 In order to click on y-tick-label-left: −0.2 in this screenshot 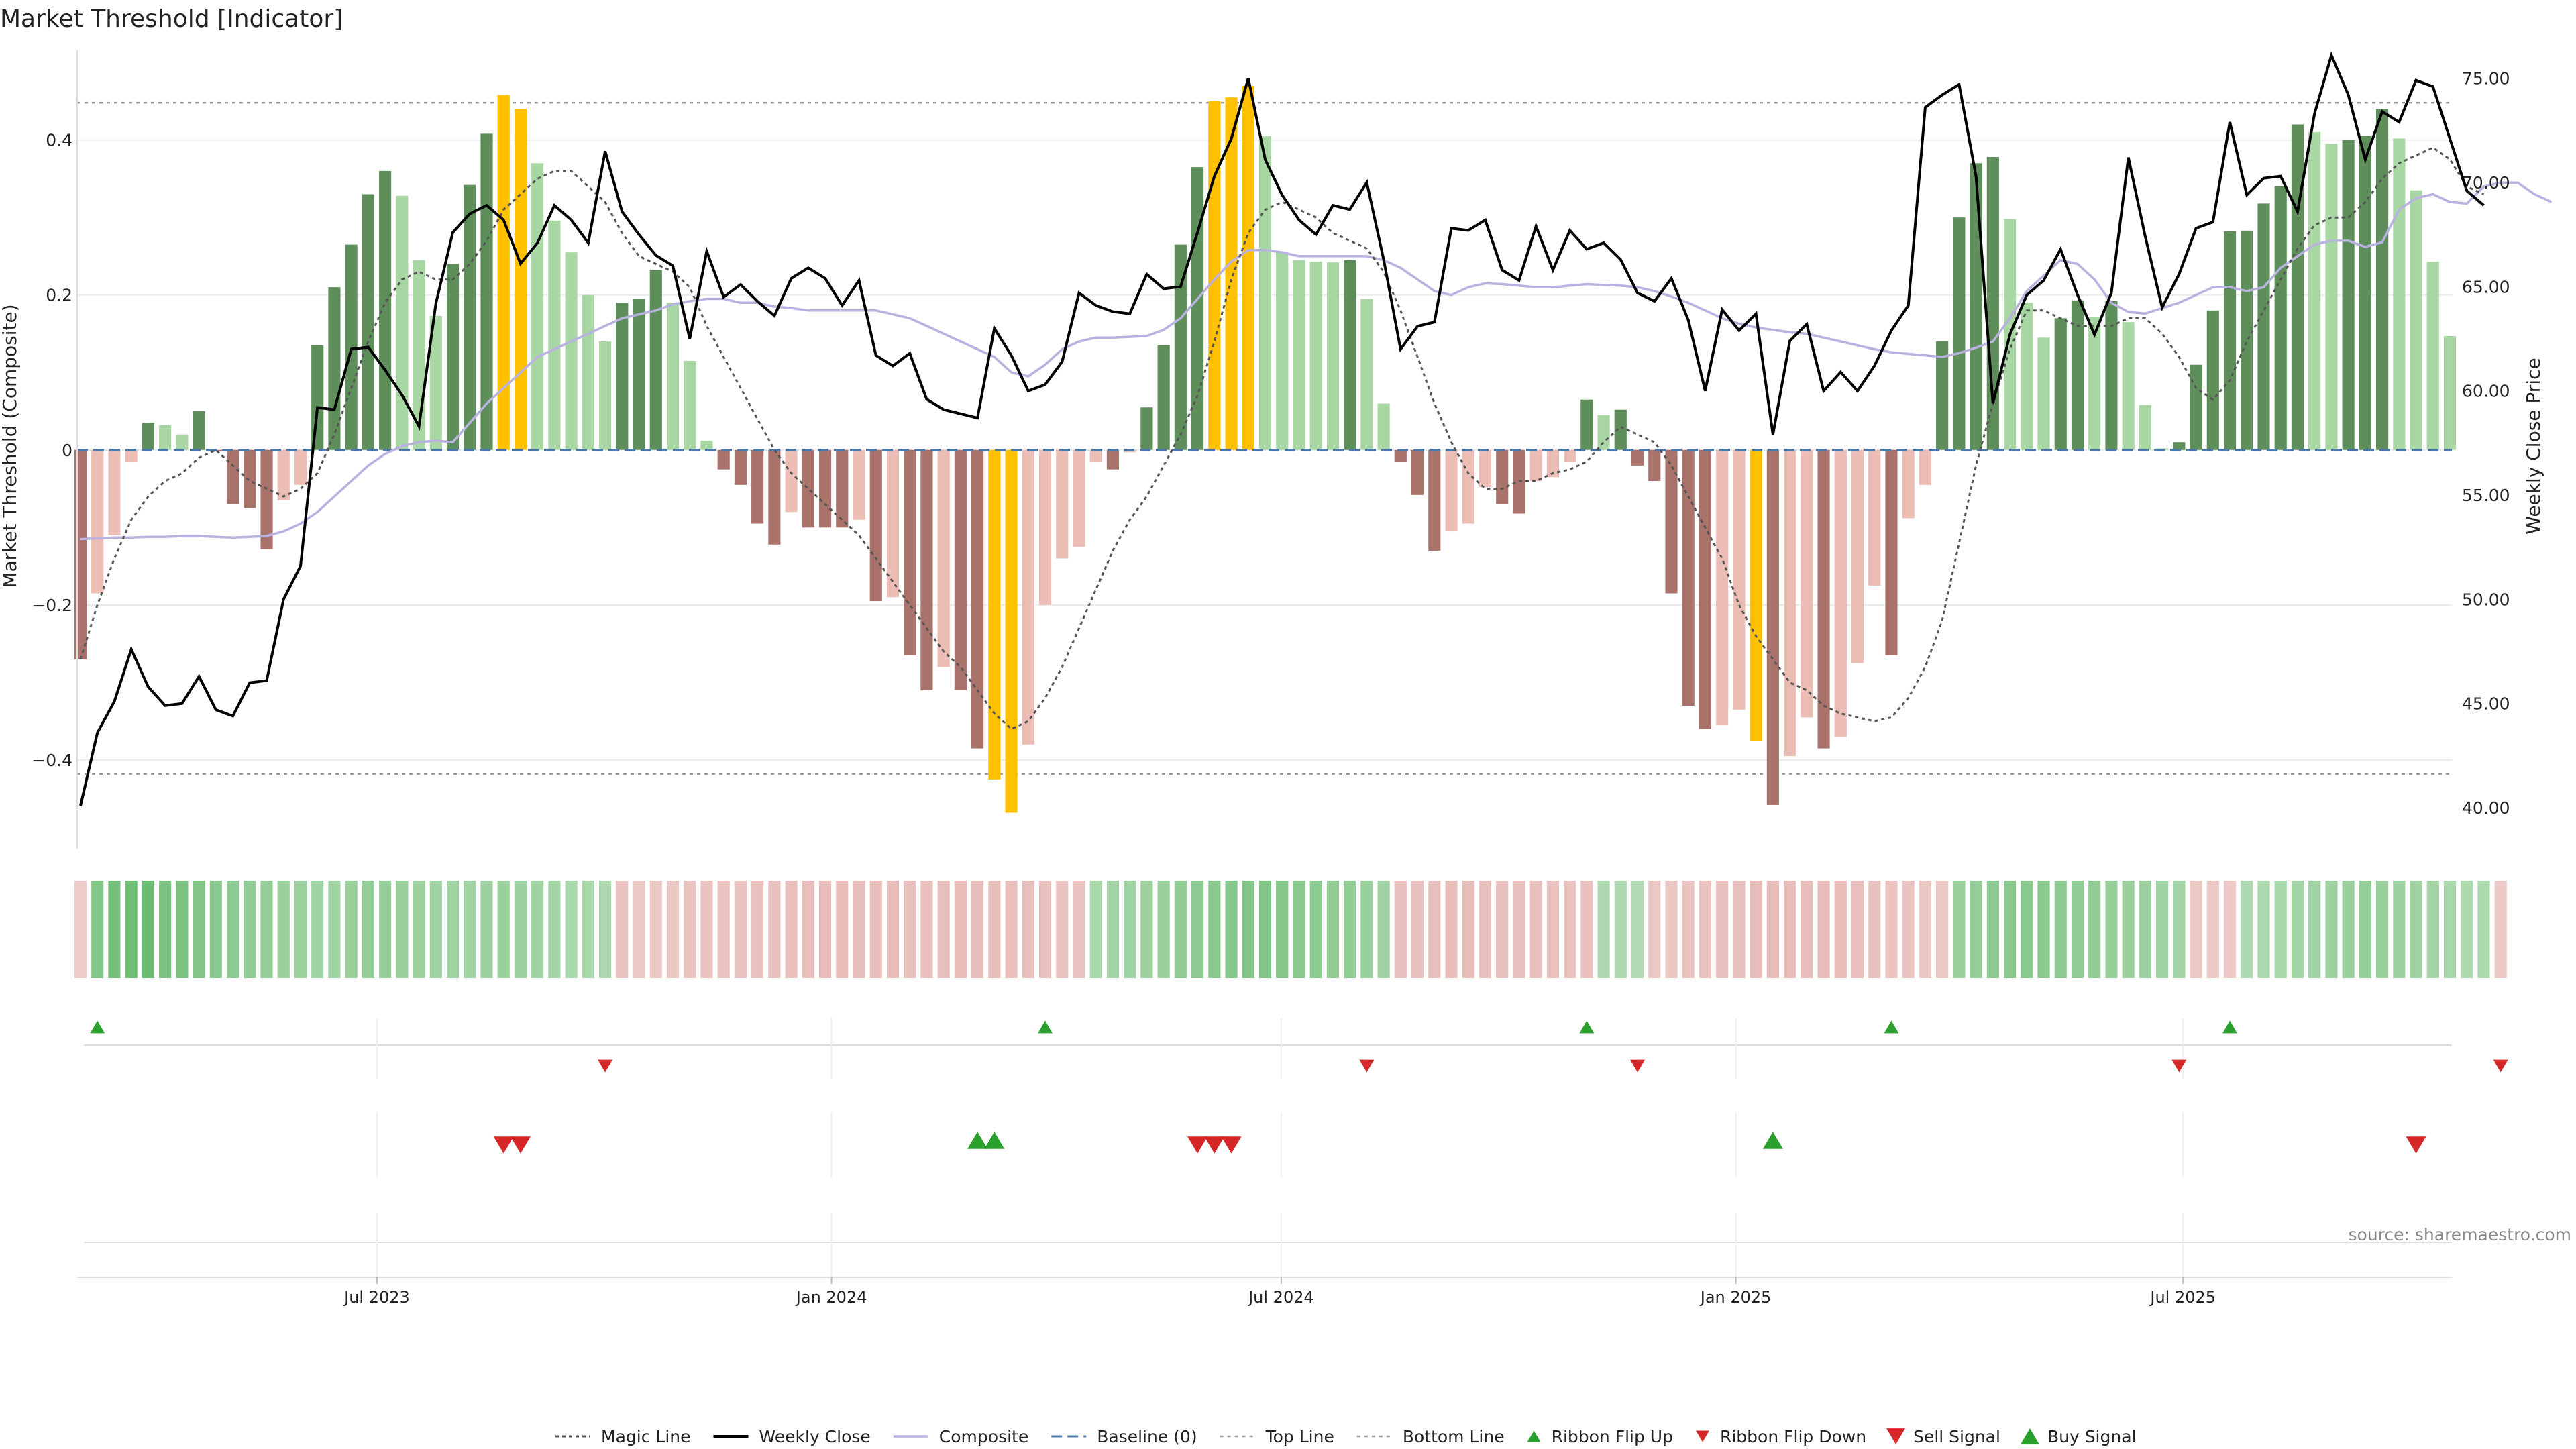, I will do `click(52, 605)`.